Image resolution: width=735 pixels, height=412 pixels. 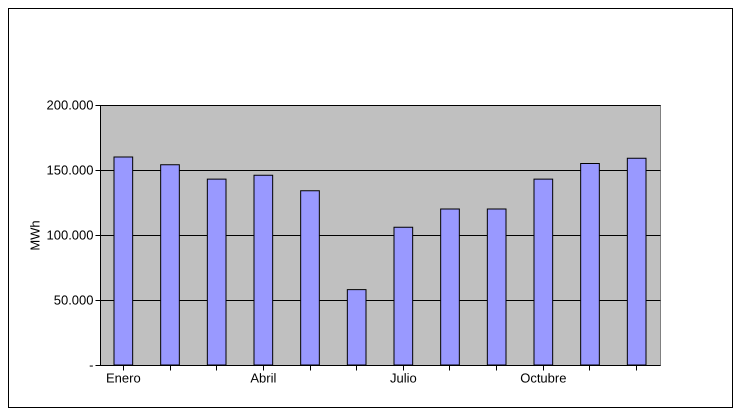 I want to click on y-tick-label: 50.000, so click(x=74, y=300).